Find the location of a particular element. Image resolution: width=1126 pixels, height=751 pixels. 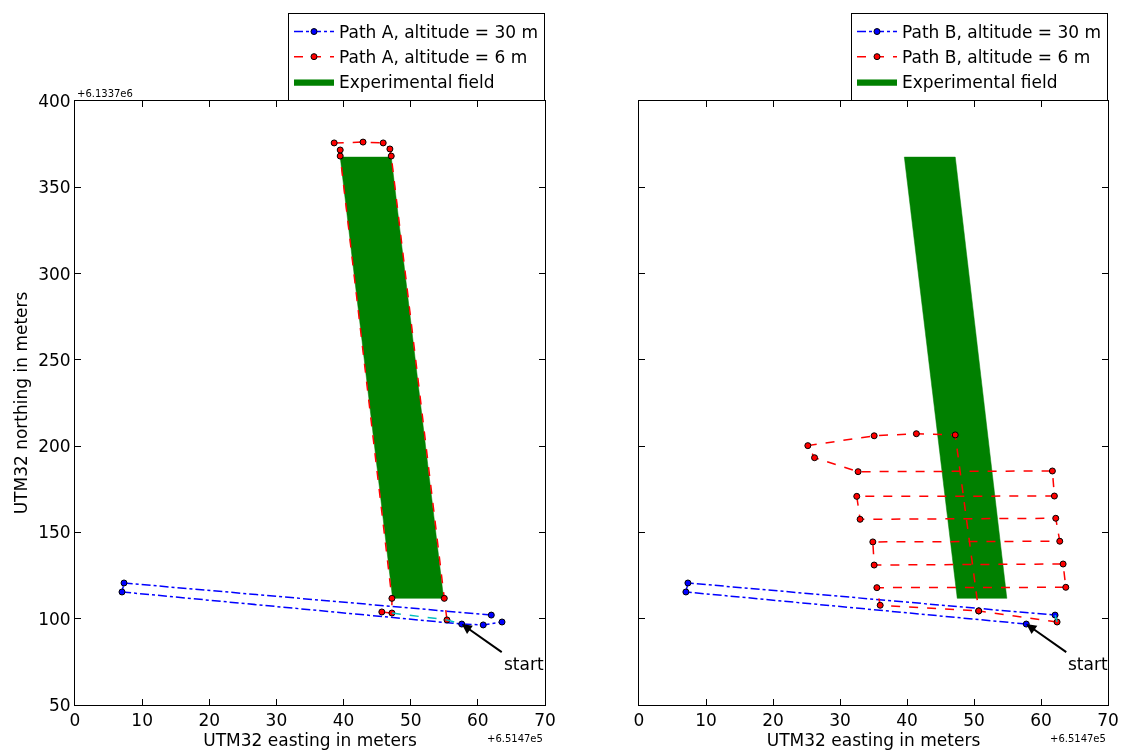

y-tick-label: 50 is located at coordinates (59, 704).